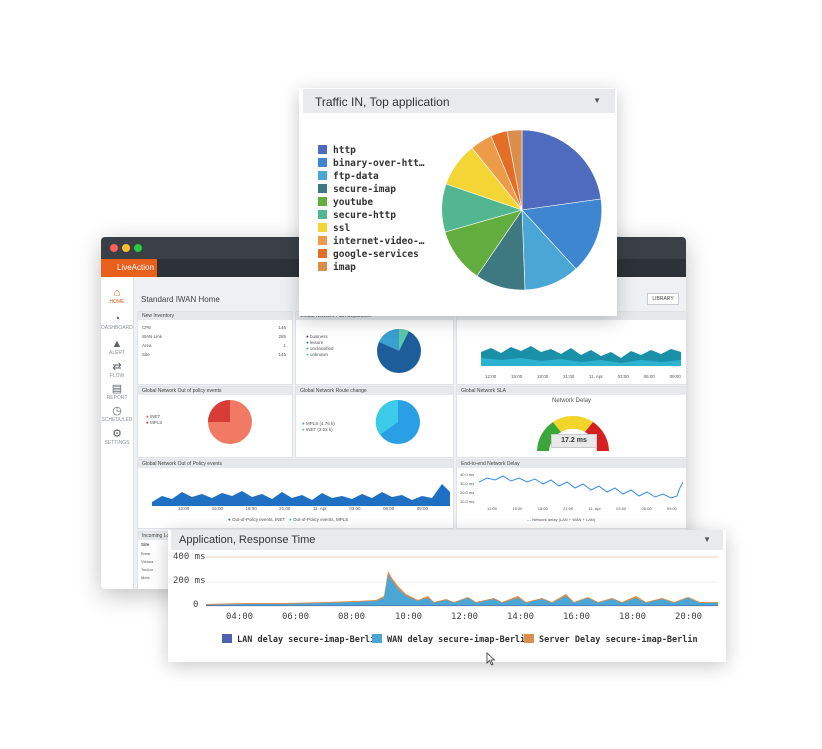 The height and width of the screenshot is (749, 822). I want to click on inventory-row: Area 1, so click(214, 345).